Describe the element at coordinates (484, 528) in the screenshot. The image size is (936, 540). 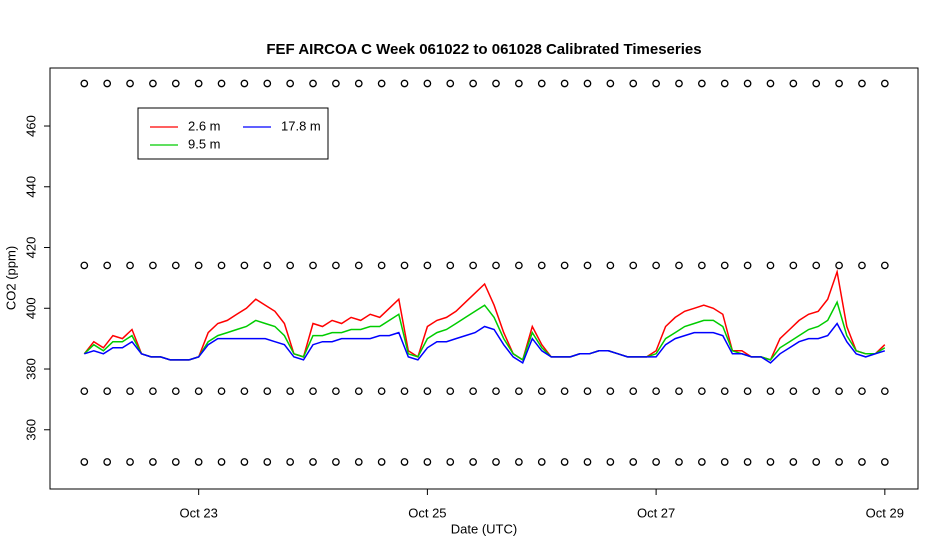
I see `x-axis-label: Date (UTC)` at that location.